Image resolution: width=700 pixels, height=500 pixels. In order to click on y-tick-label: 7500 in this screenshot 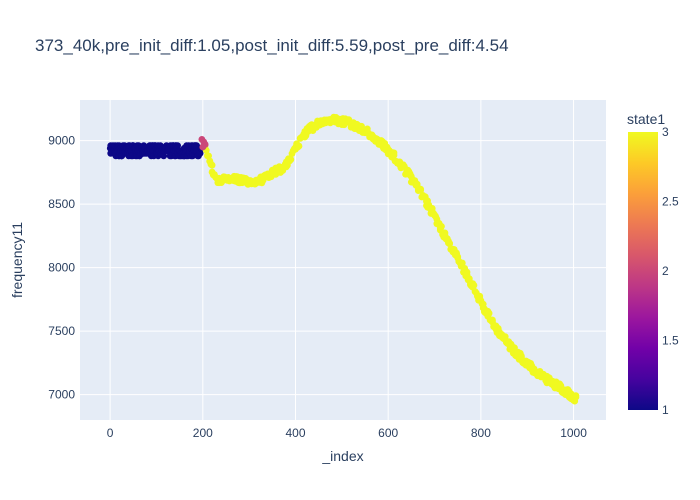, I will do `click(61, 331)`.